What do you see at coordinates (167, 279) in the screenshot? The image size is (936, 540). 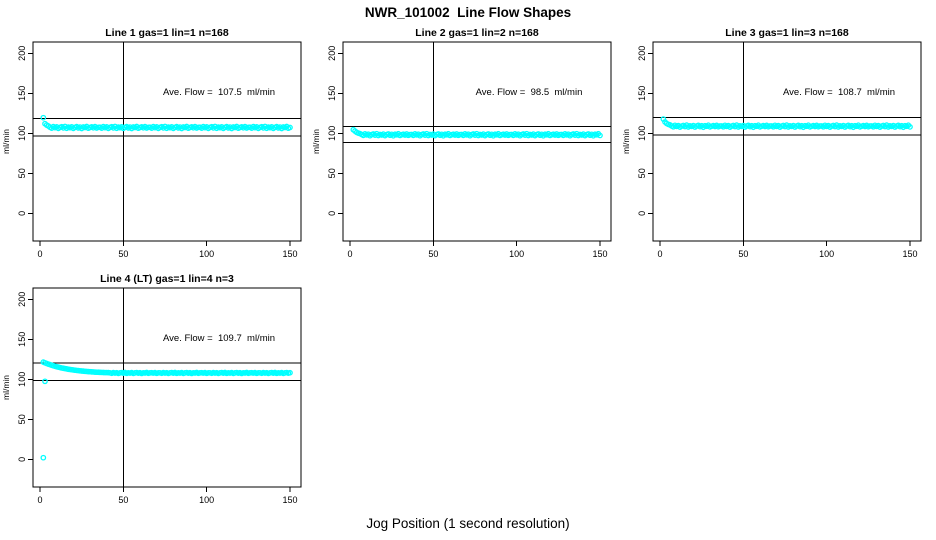 I see `subplot-title: Line 4 (LT) gas=1 lin=4 n=3` at bounding box center [167, 279].